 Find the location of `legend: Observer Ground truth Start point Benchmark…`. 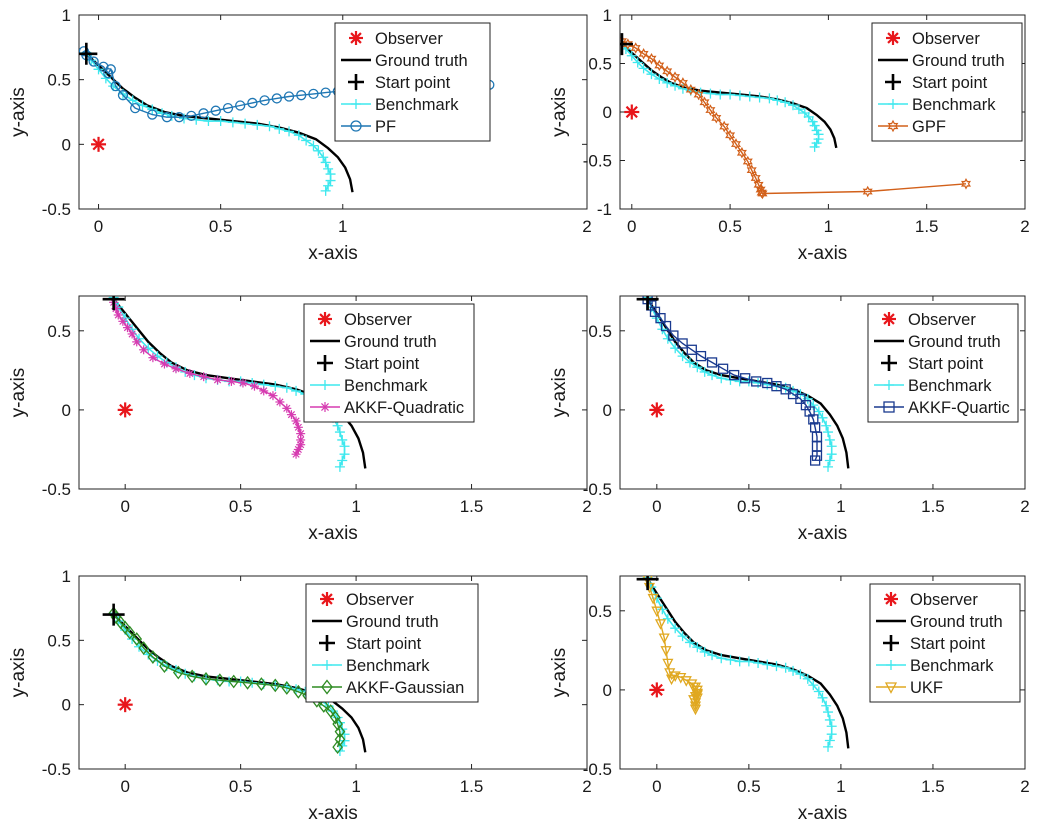

legend: Observer Ground truth Start point Benchmark… is located at coordinates (943, 363).